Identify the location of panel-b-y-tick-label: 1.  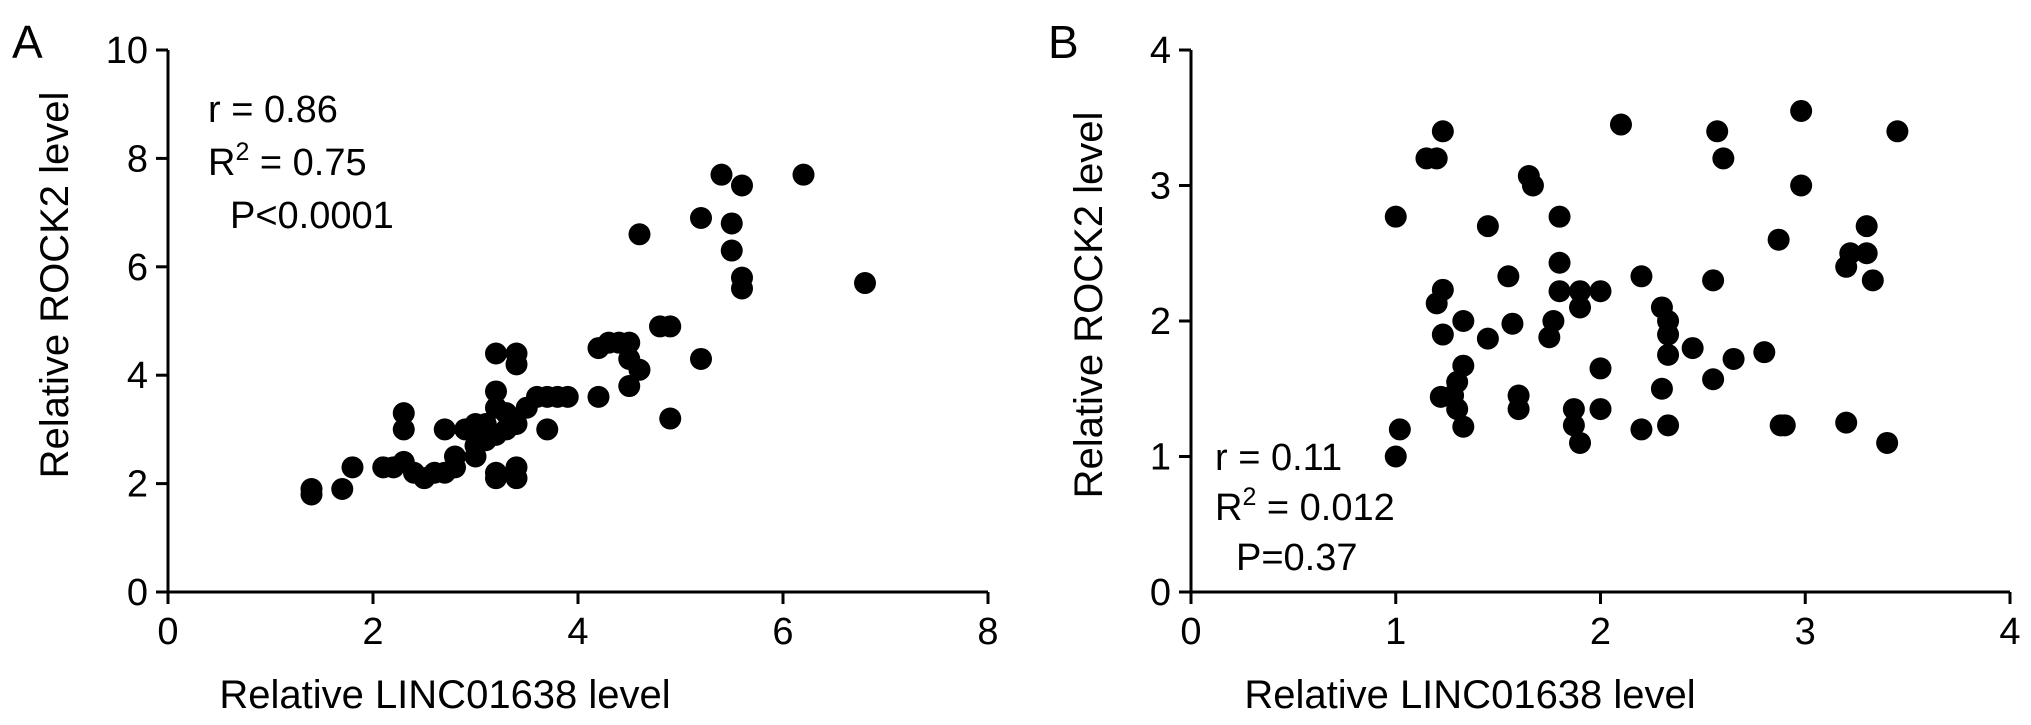
(1160, 458).